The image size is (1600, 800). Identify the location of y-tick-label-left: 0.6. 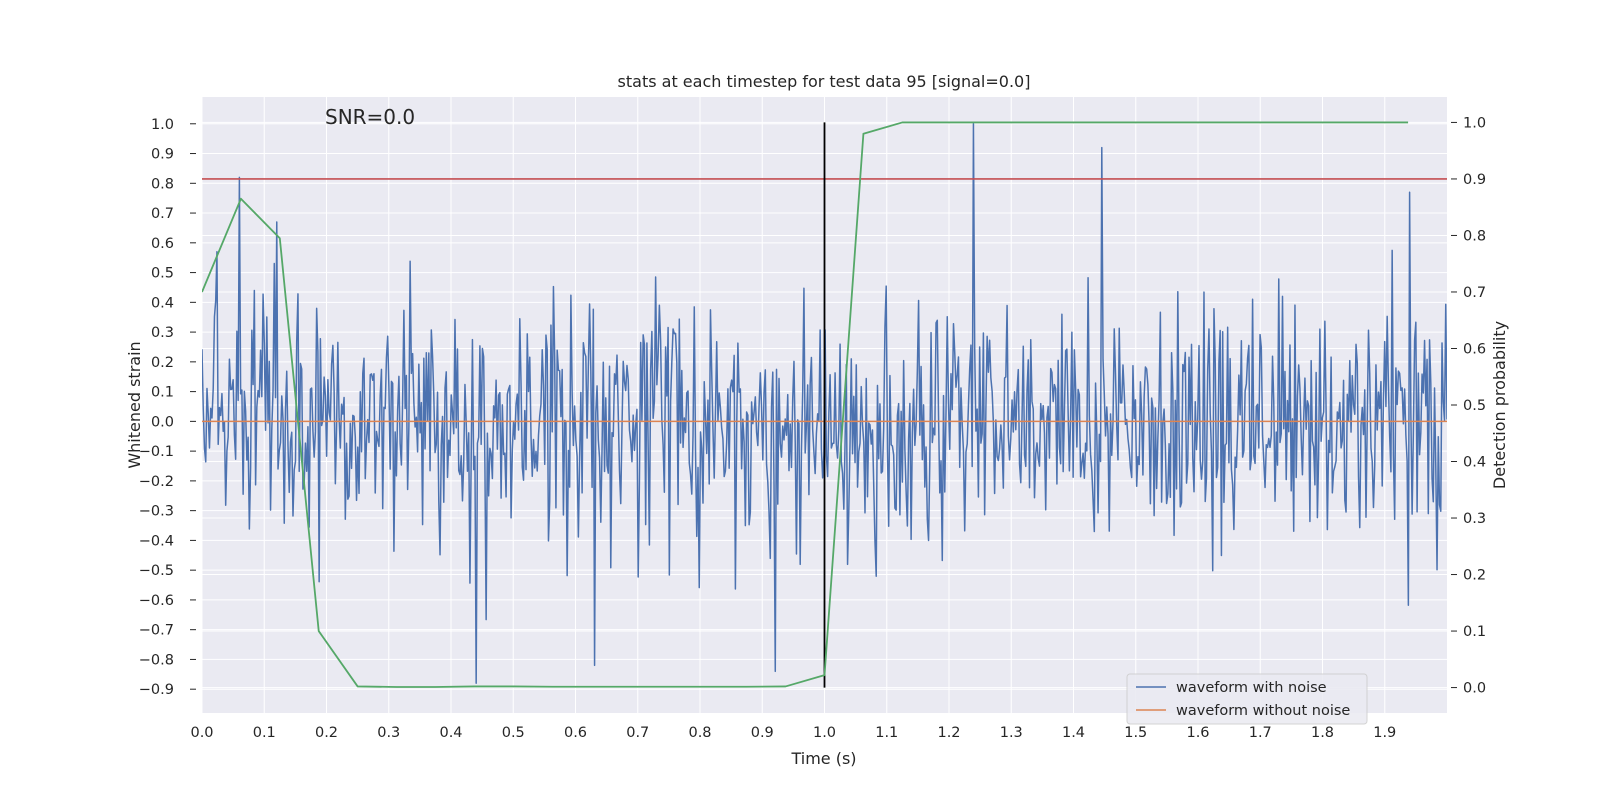
(162, 244).